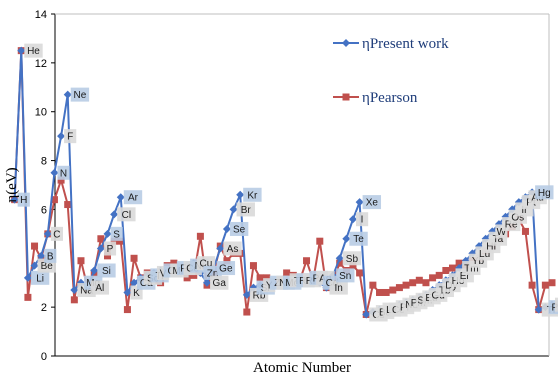  What do you see at coordinates (517, 217) in the screenshot?
I see `data-label: Os` at bounding box center [517, 217].